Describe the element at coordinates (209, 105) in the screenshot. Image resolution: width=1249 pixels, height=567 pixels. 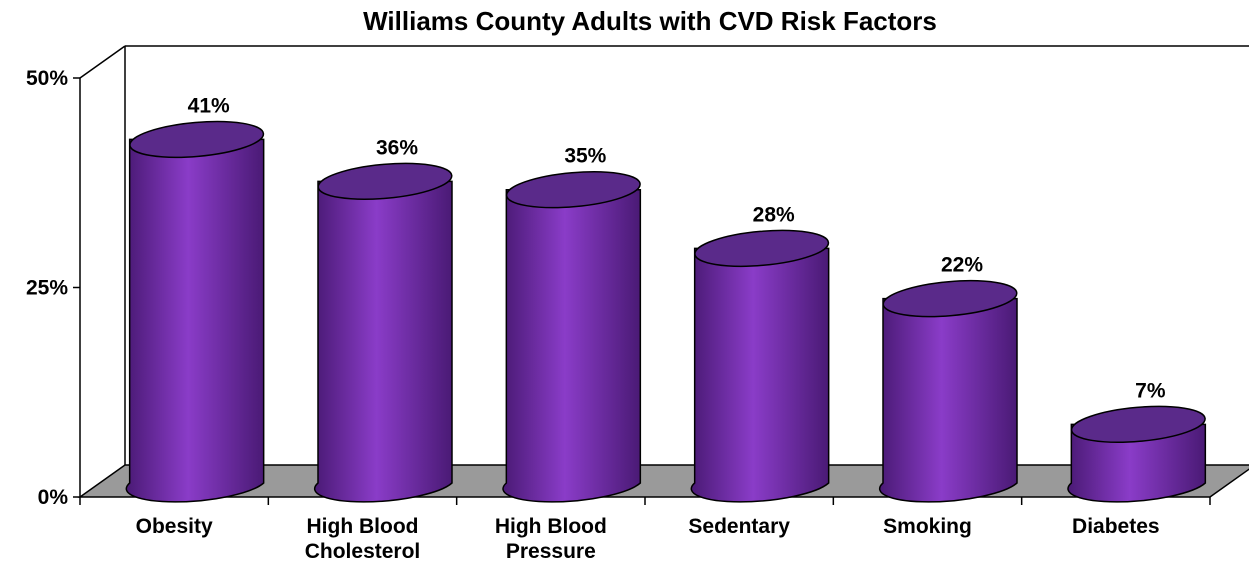
I see `data-label: 41%` at that location.